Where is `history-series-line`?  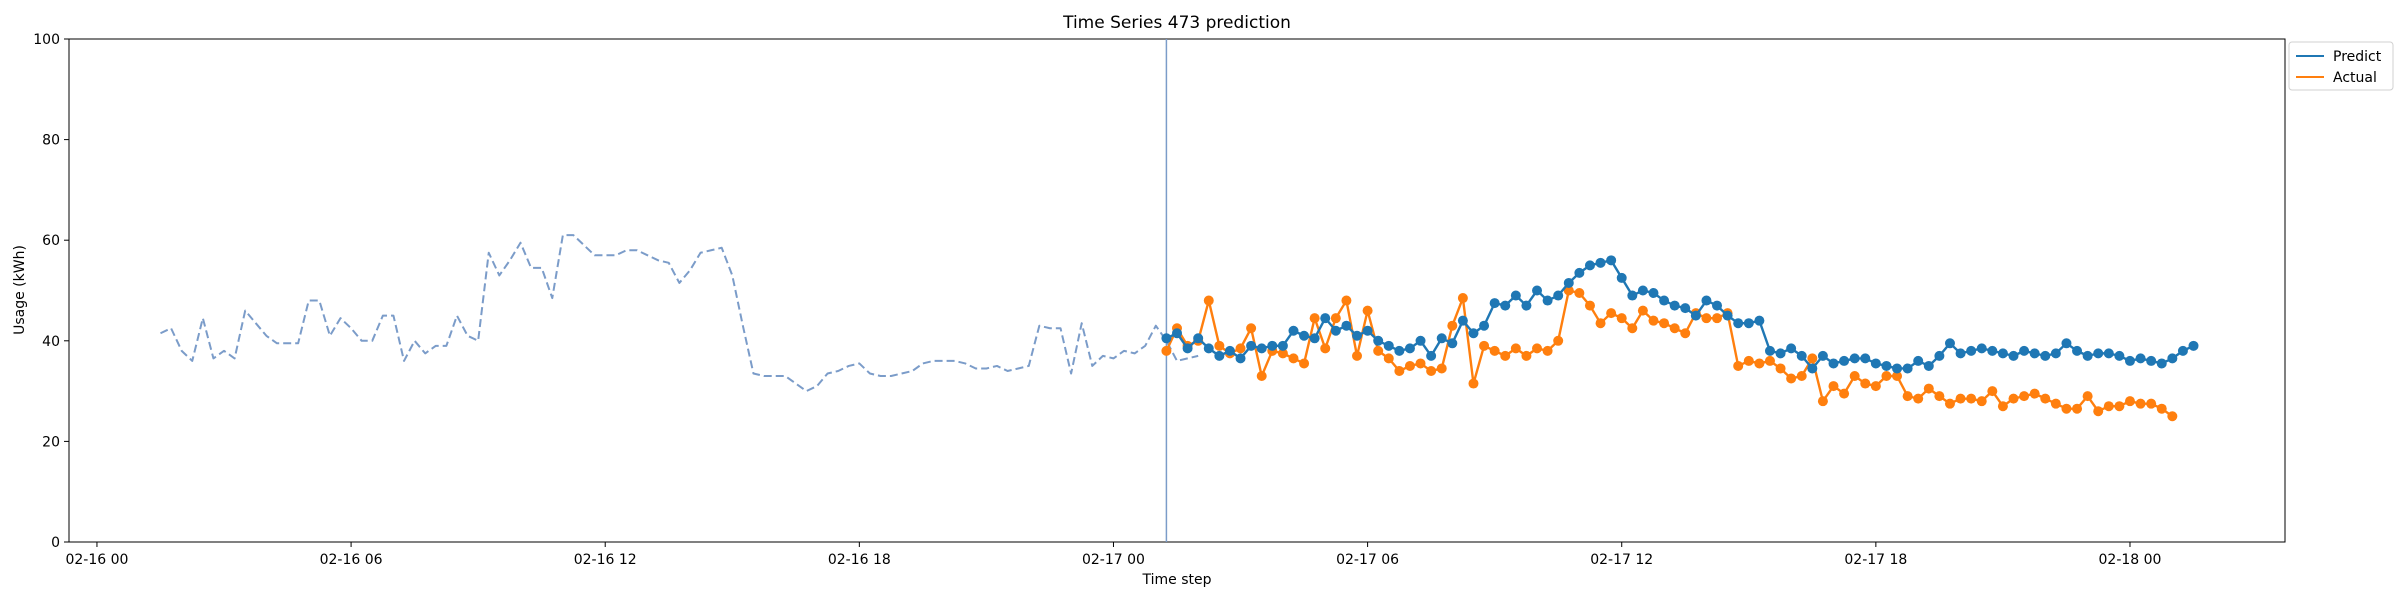
history-series-line is located at coordinates (679, 313).